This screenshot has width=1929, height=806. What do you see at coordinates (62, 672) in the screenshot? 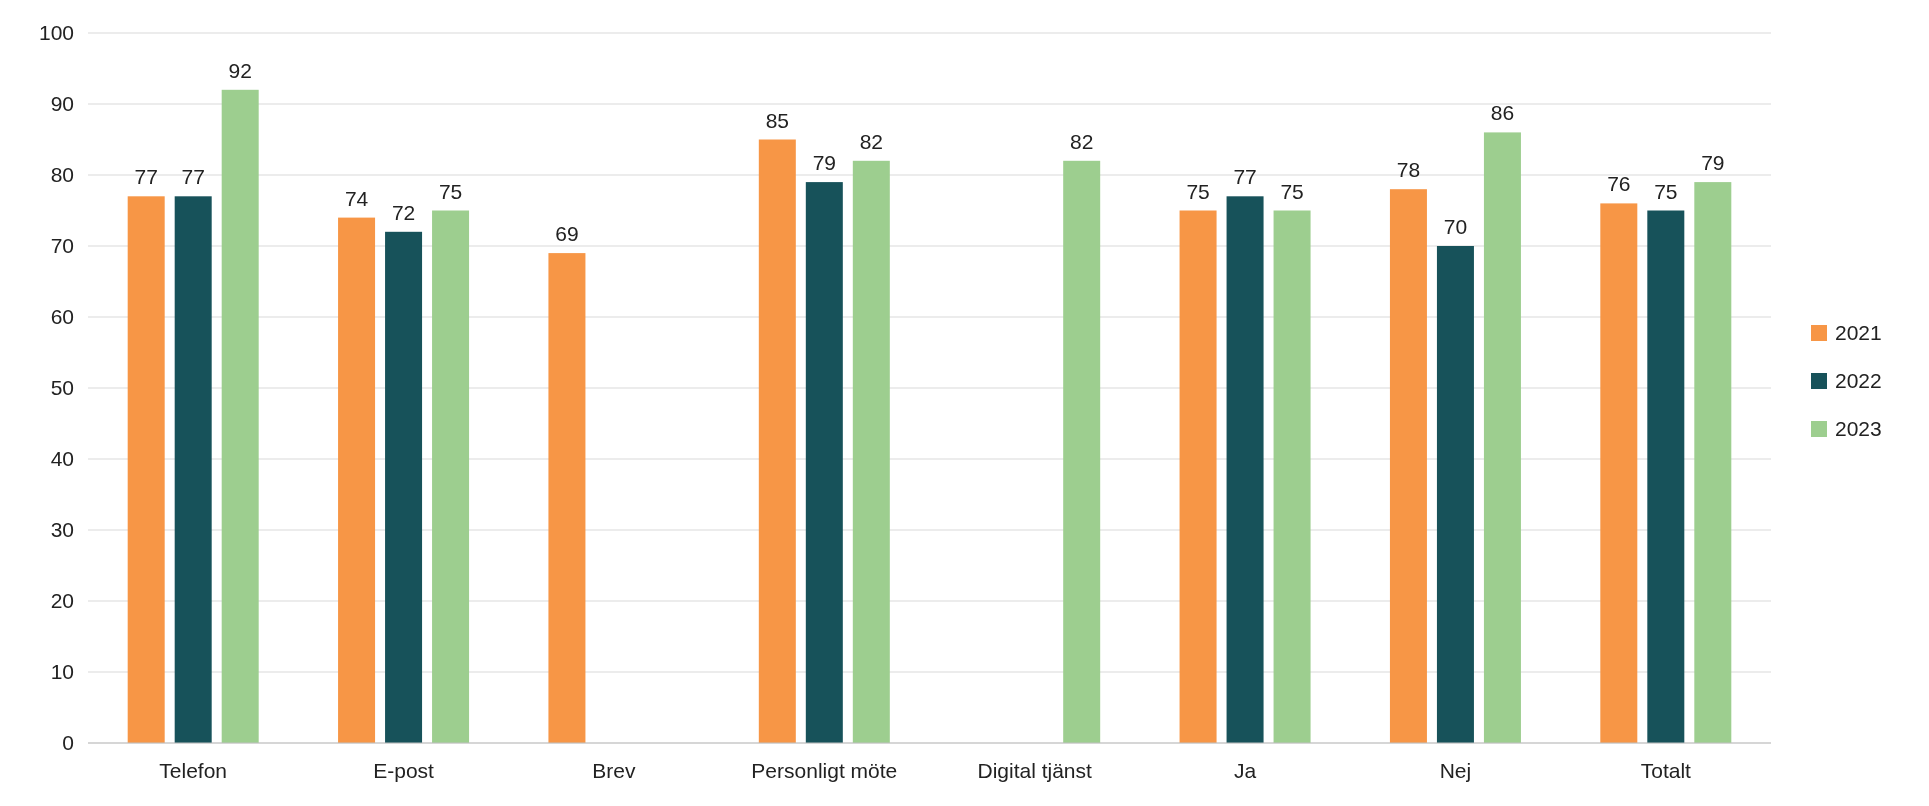
I see `y-tick-label: 10` at bounding box center [62, 672].